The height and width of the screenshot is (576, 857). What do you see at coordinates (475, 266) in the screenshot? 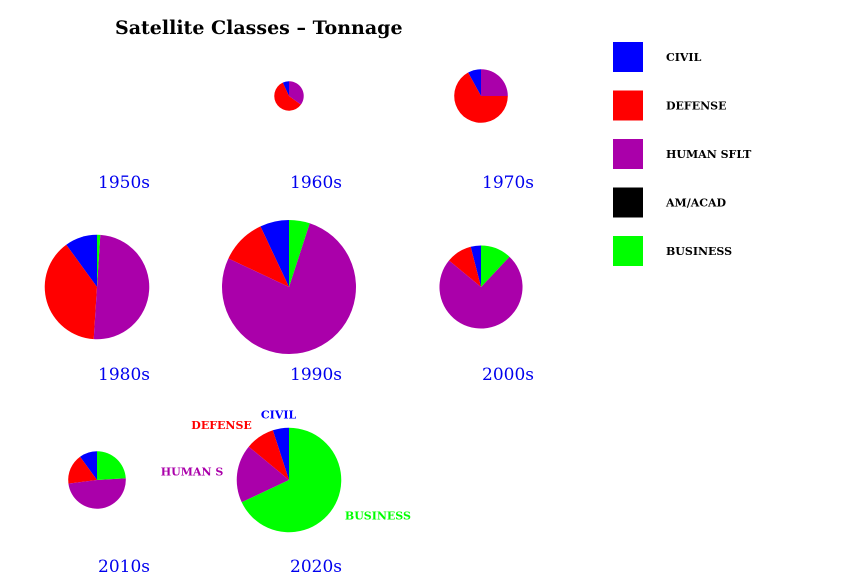
I see `pie-slice-2000s-civil` at bounding box center [475, 266].